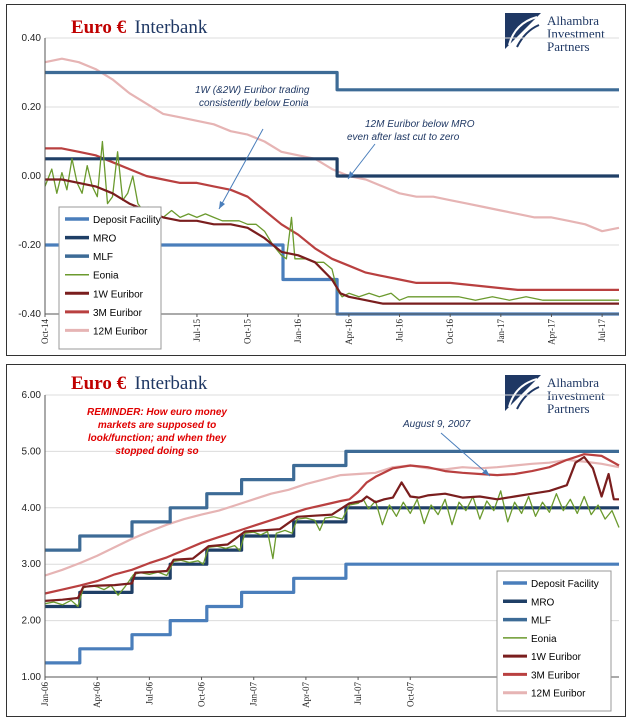 Image resolution: width=634 pixels, height=721 pixels. Describe the element at coordinates (45, 331) in the screenshot. I see `x-tick-label: Oct-14` at that location.